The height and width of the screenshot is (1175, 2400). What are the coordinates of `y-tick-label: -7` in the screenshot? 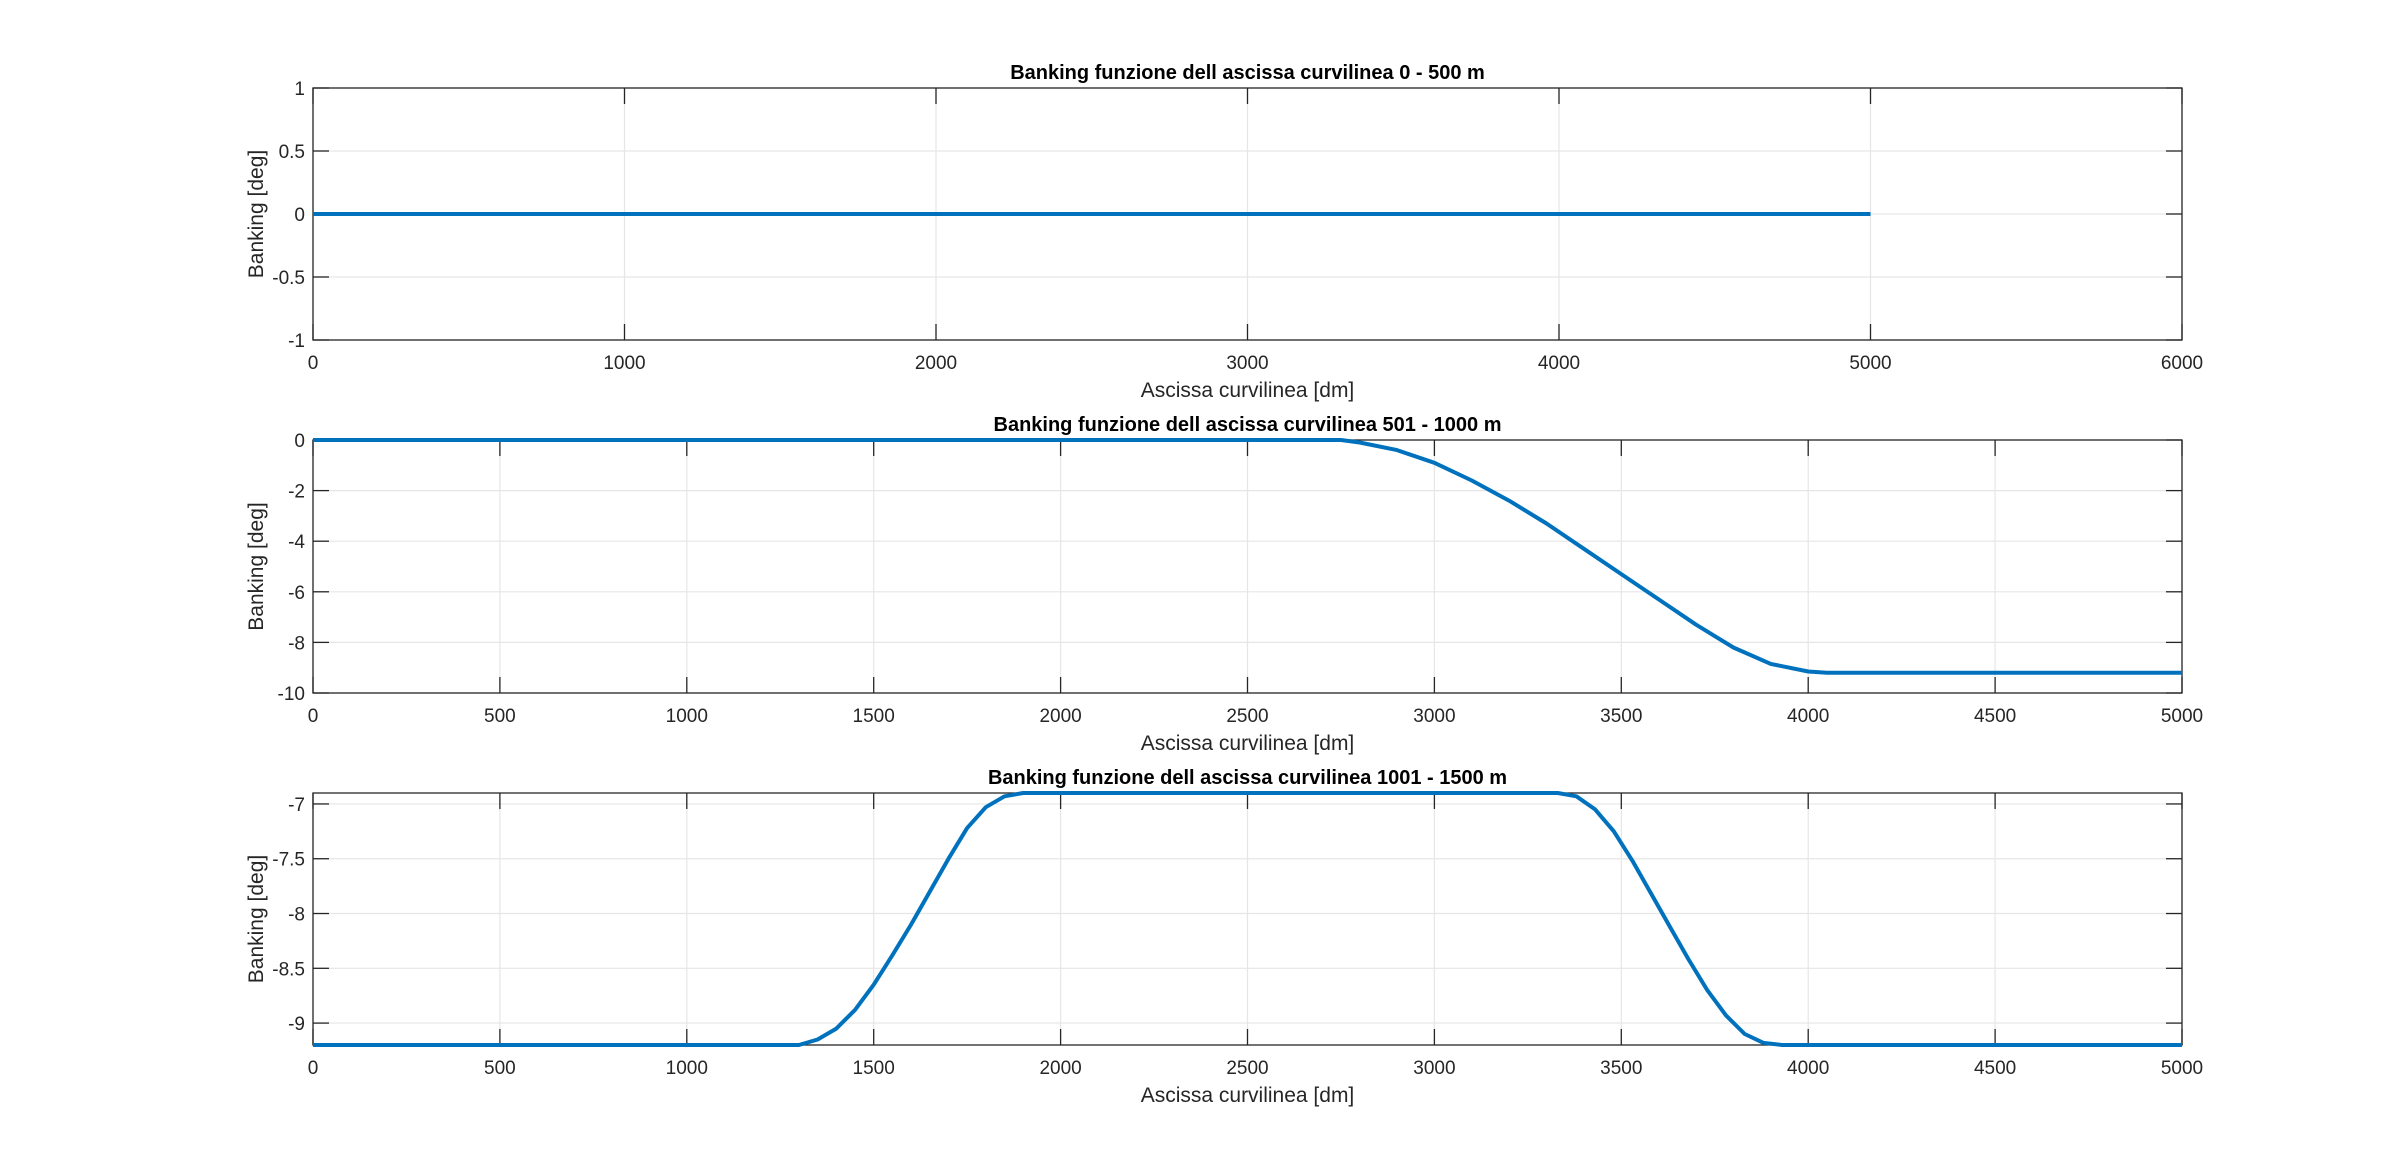 It's located at (296, 805).